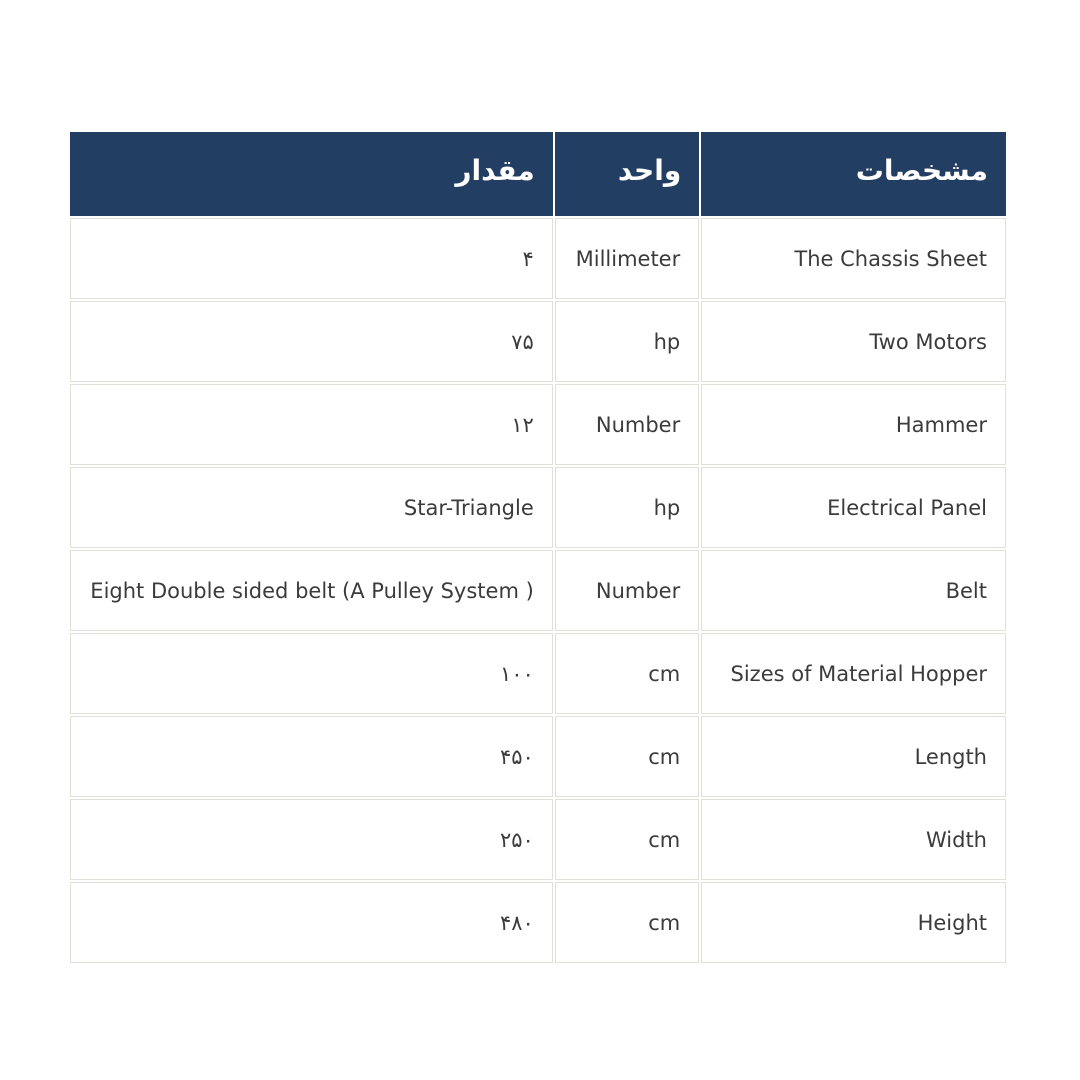  What do you see at coordinates (853, 590) in the screenshot?
I see `cell-spec: Belt` at bounding box center [853, 590].